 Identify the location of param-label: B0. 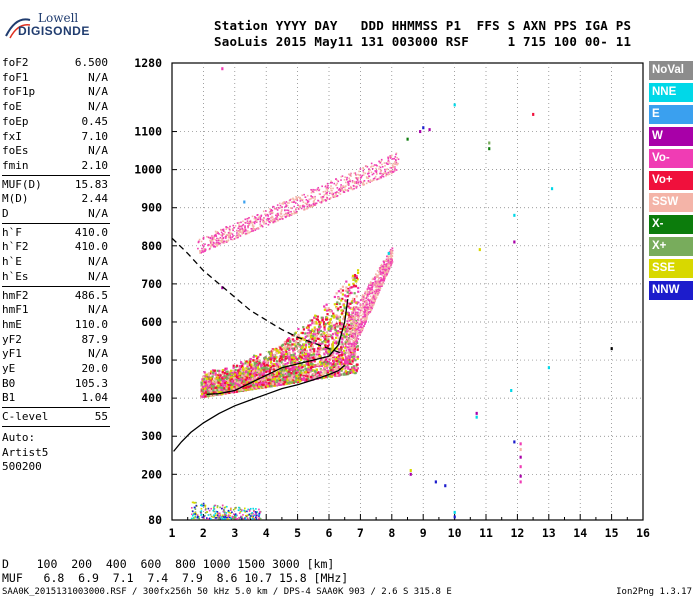
(9, 383).